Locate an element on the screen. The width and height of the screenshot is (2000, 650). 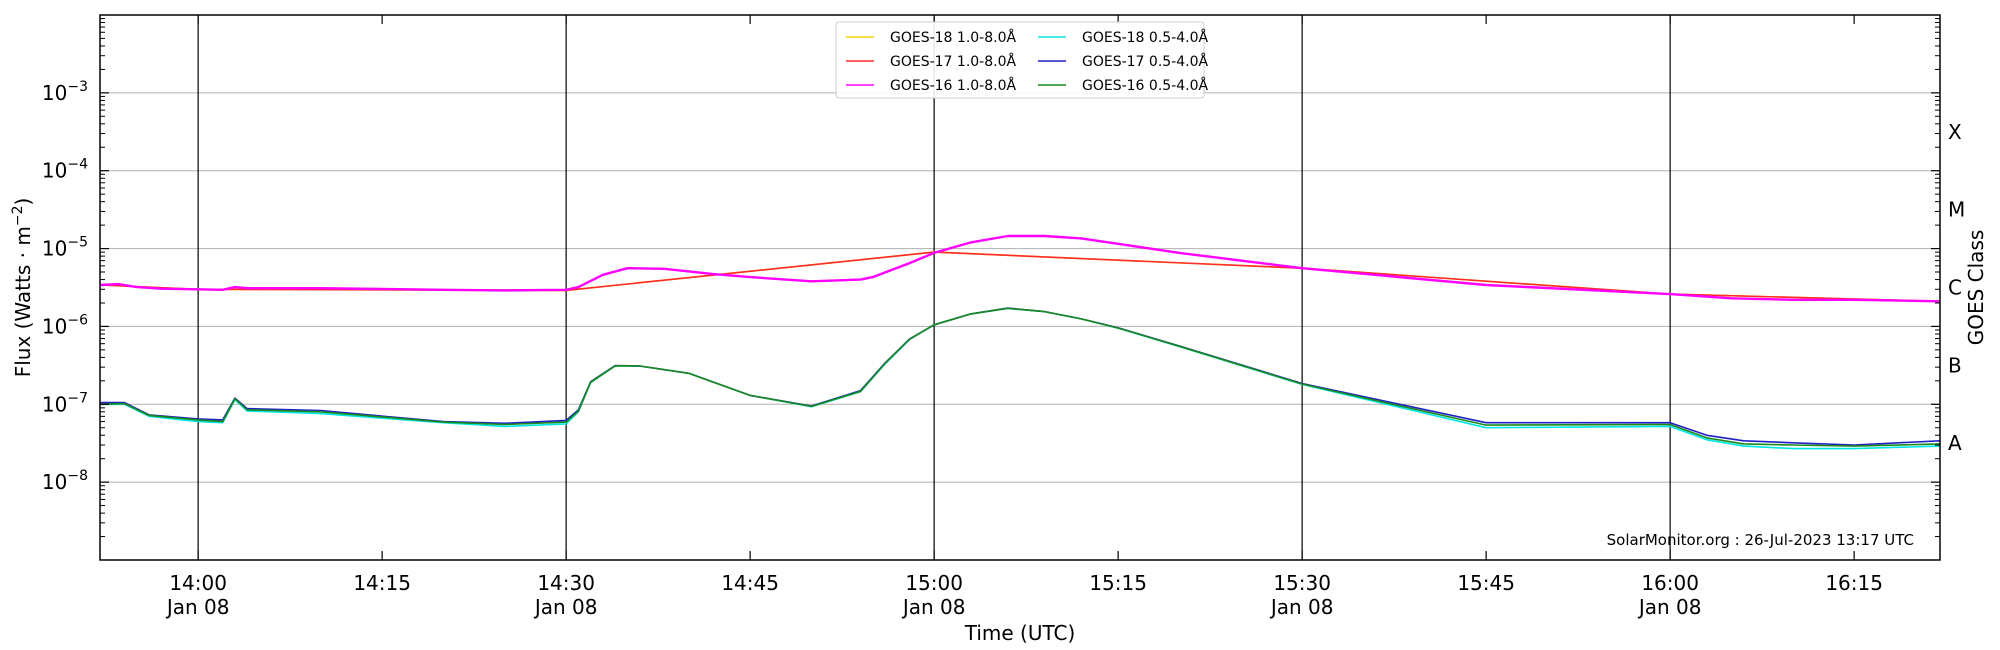
x-tick-label: 16:15 is located at coordinates (1854, 583).